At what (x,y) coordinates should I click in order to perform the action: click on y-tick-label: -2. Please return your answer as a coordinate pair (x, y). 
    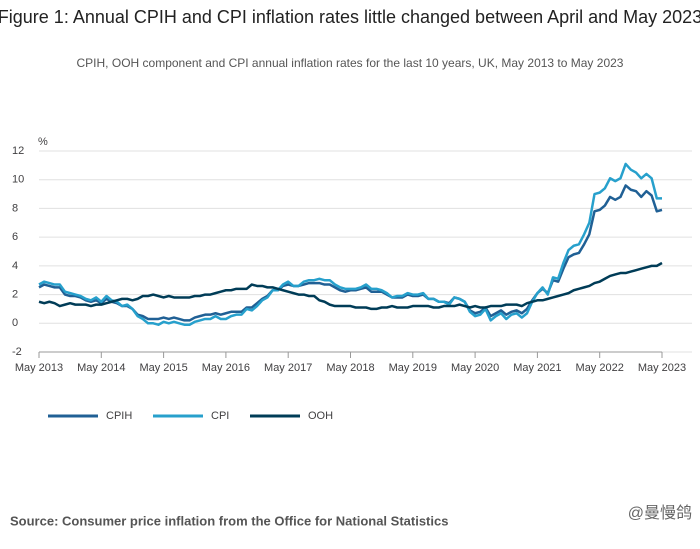
    Looking at the image, I should click on (17, 352).